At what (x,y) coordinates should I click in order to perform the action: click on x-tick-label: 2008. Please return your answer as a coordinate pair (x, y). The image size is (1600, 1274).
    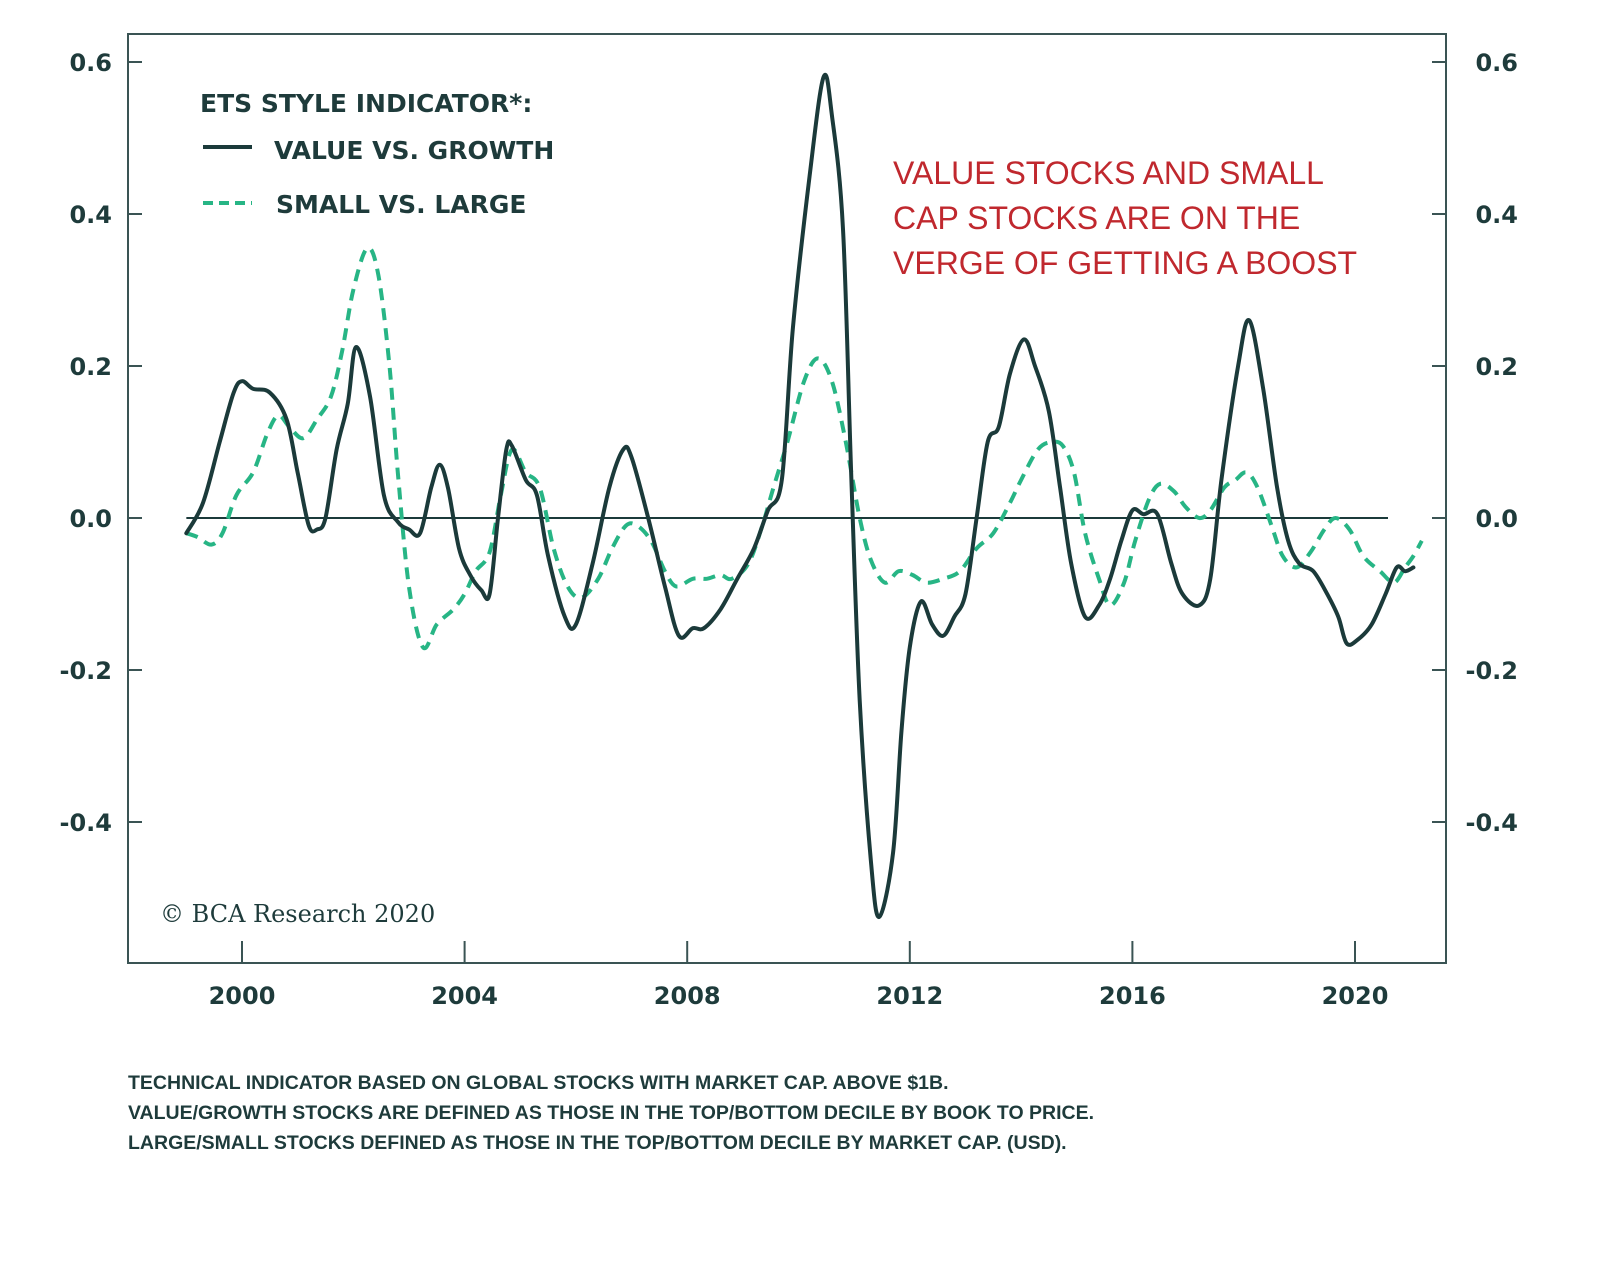
    Looking at the image, I should click on (687, 996).